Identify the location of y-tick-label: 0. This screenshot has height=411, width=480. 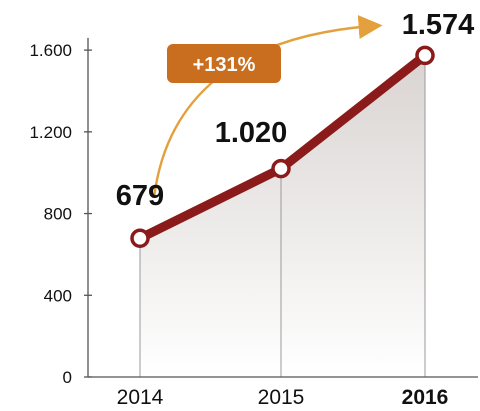
(67, 377).